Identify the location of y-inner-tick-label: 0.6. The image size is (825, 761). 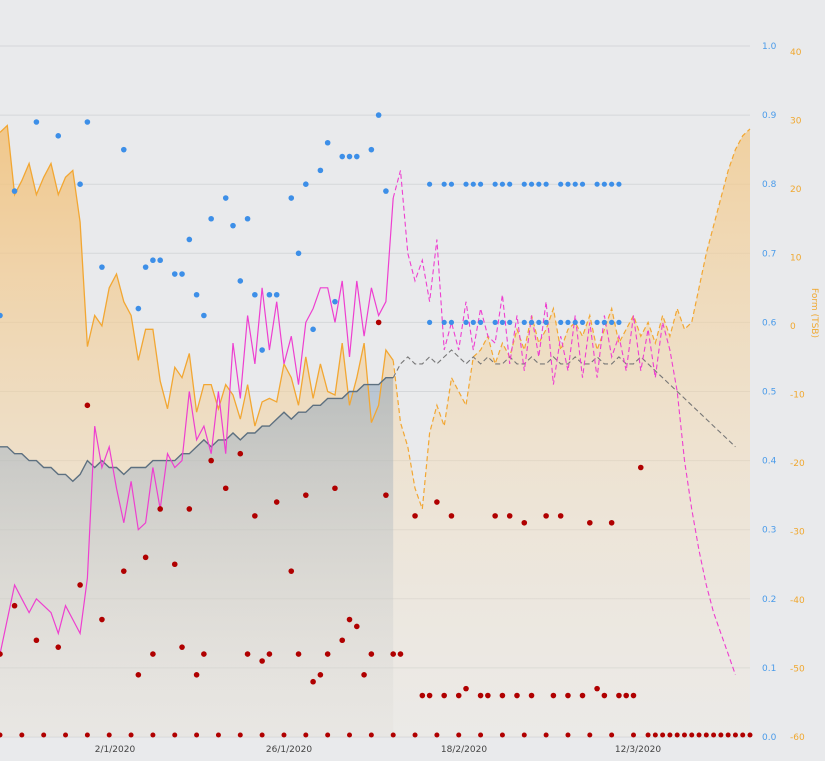
(769, 323).